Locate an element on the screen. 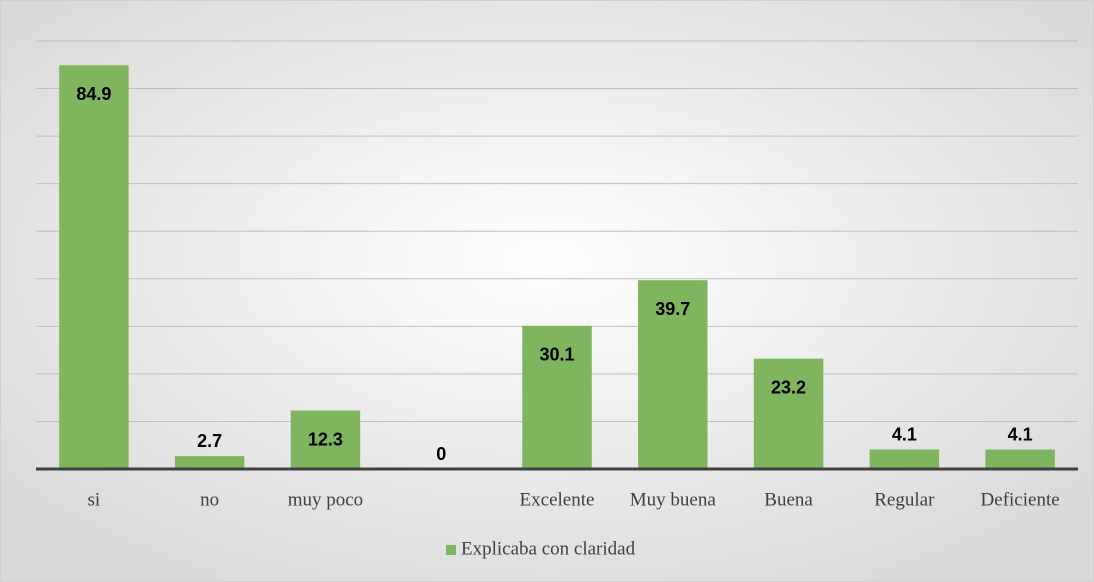 Image resolution: width=1094 pixels, height=582 pixels. data-label: 12.3 is located at coordinates (325, 439).